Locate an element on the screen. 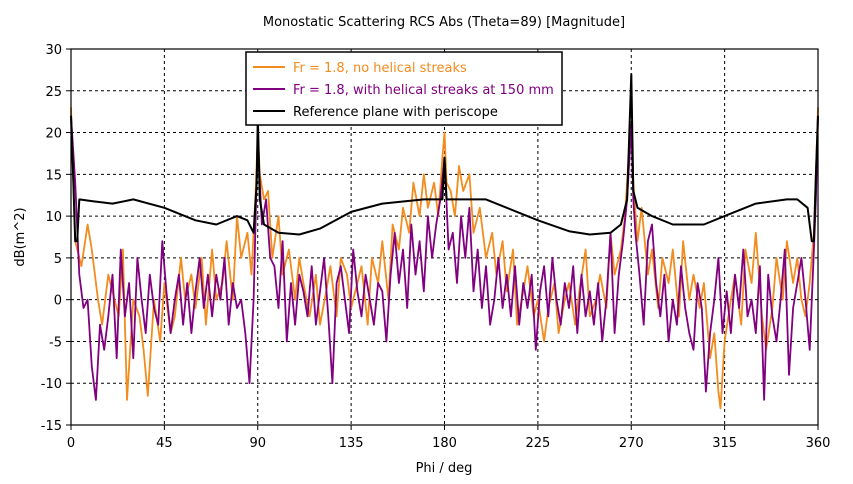 The width and height of the screenshot is (853, 484). legend-label: Reference plane with periscope is located at coordinates (395, 112).